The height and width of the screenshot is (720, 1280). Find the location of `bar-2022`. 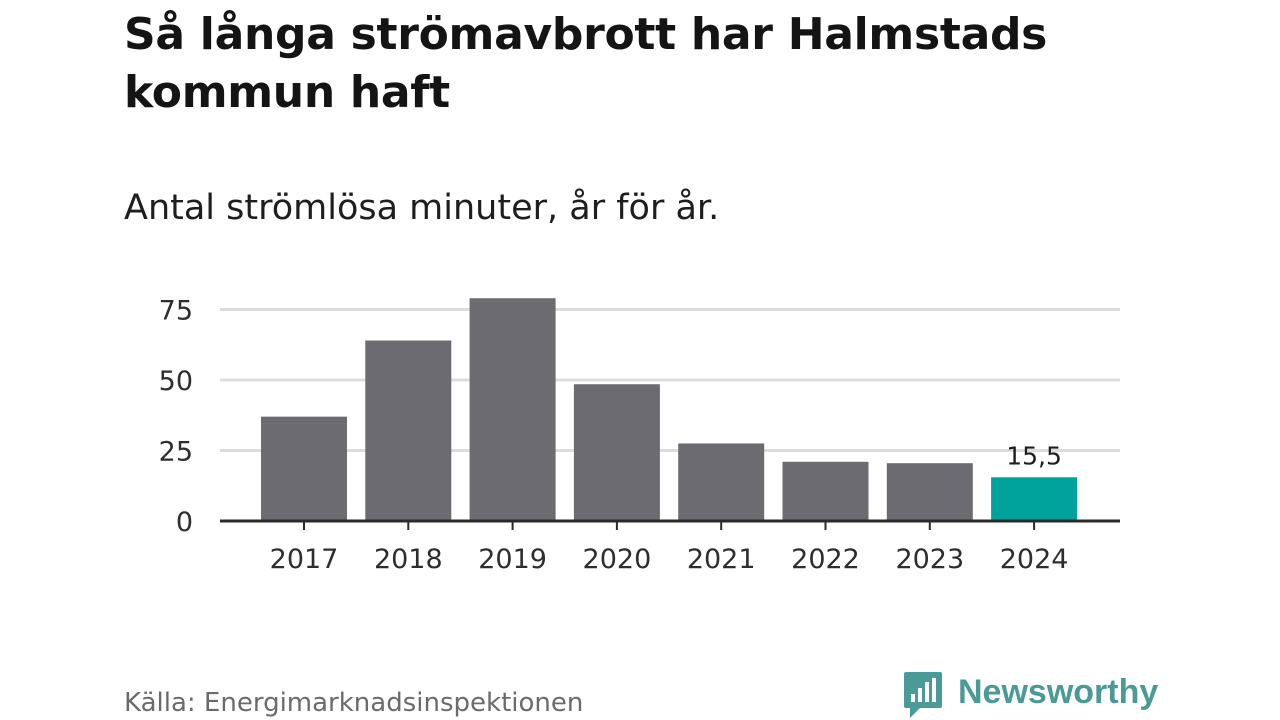

bar-2022 is located at coordinates (825, 491).